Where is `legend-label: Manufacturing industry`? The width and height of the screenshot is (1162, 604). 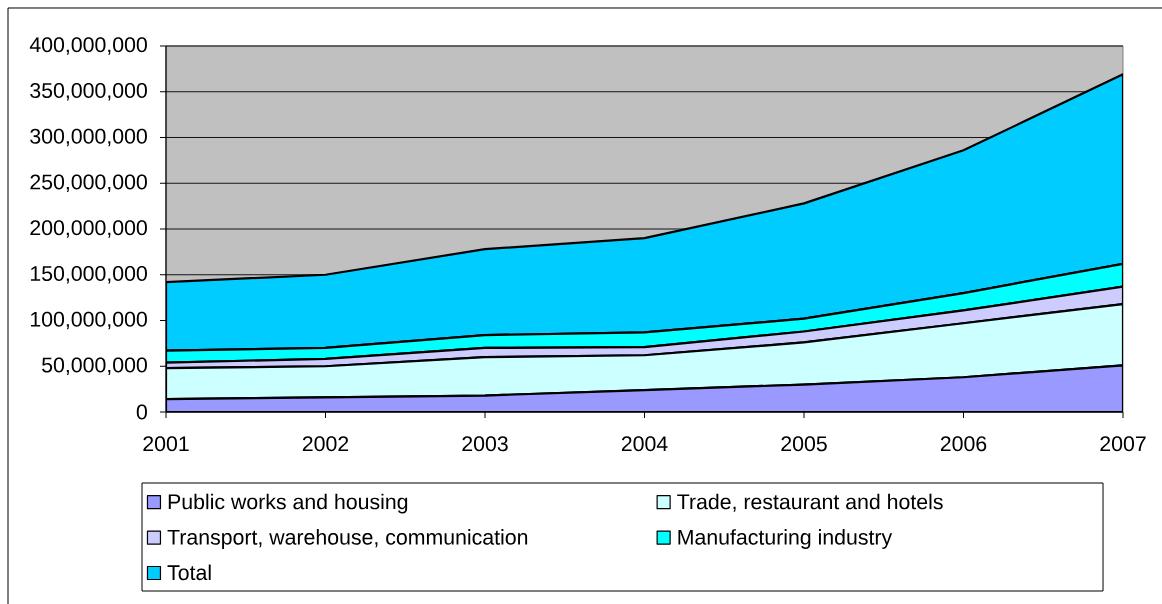 legend-label: Manufacturing industry is located at coordinates (785, 539).